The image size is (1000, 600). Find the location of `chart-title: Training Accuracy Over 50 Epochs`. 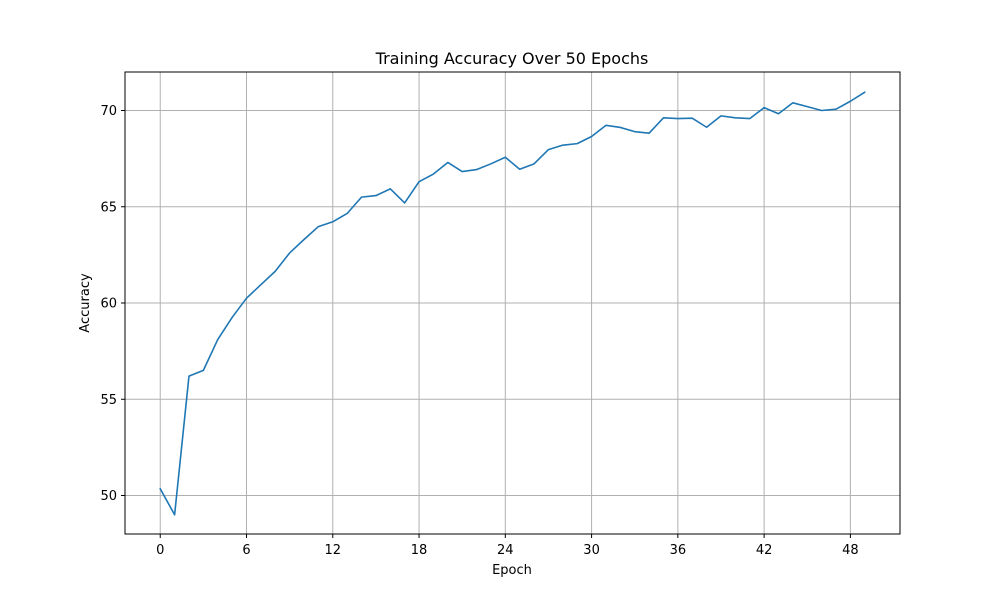

chart-title: Training Accuracy Over 50 Epochs is located at coordinates (512, 58).